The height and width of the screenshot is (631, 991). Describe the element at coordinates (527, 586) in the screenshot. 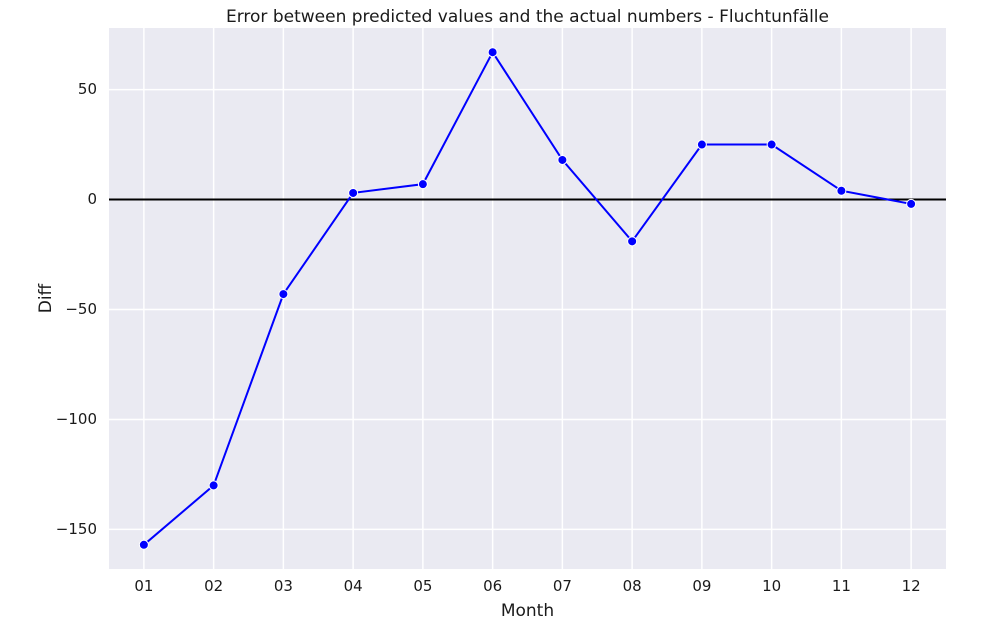

I see `x-axis-ticks: 01 02 03 04 05 06 07 08 09 10 11 12` at that location.